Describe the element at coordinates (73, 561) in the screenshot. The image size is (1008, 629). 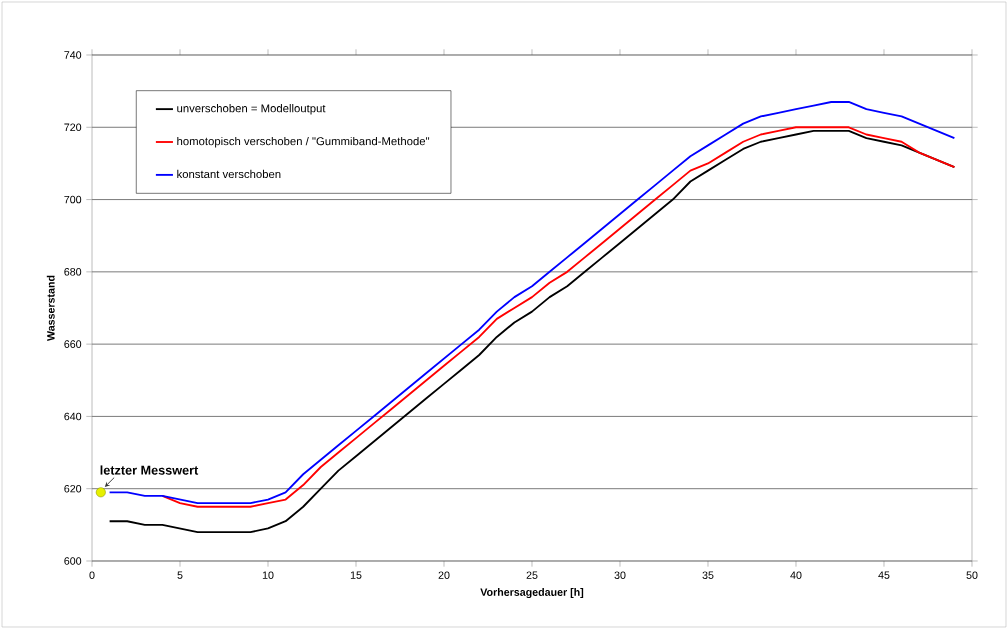
I see `y-tick-label: 600` at that location.